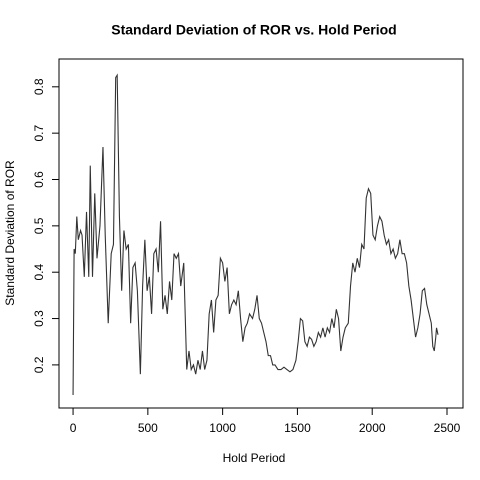  What do you see at coordinates (39, 272) in the screenshot?
I see `y-tick-label: 0.4` at bounding box center [39, 272].